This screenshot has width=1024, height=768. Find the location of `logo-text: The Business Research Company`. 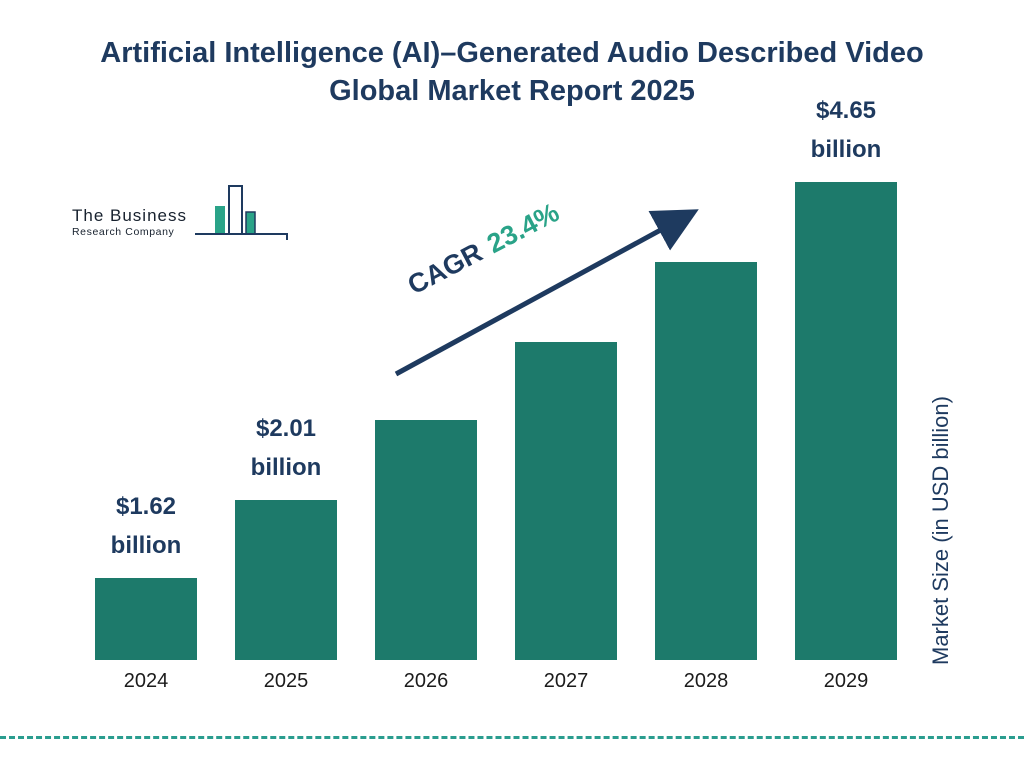

logo-text: The Business Research Company is located at coordinates (129, 224).